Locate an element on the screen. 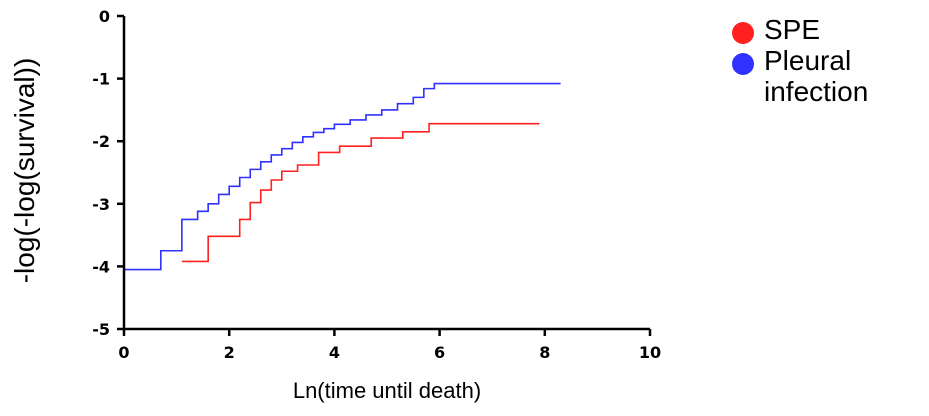  y-axis-title: -log(-log(survival)) is located at coordinates (24, 171).